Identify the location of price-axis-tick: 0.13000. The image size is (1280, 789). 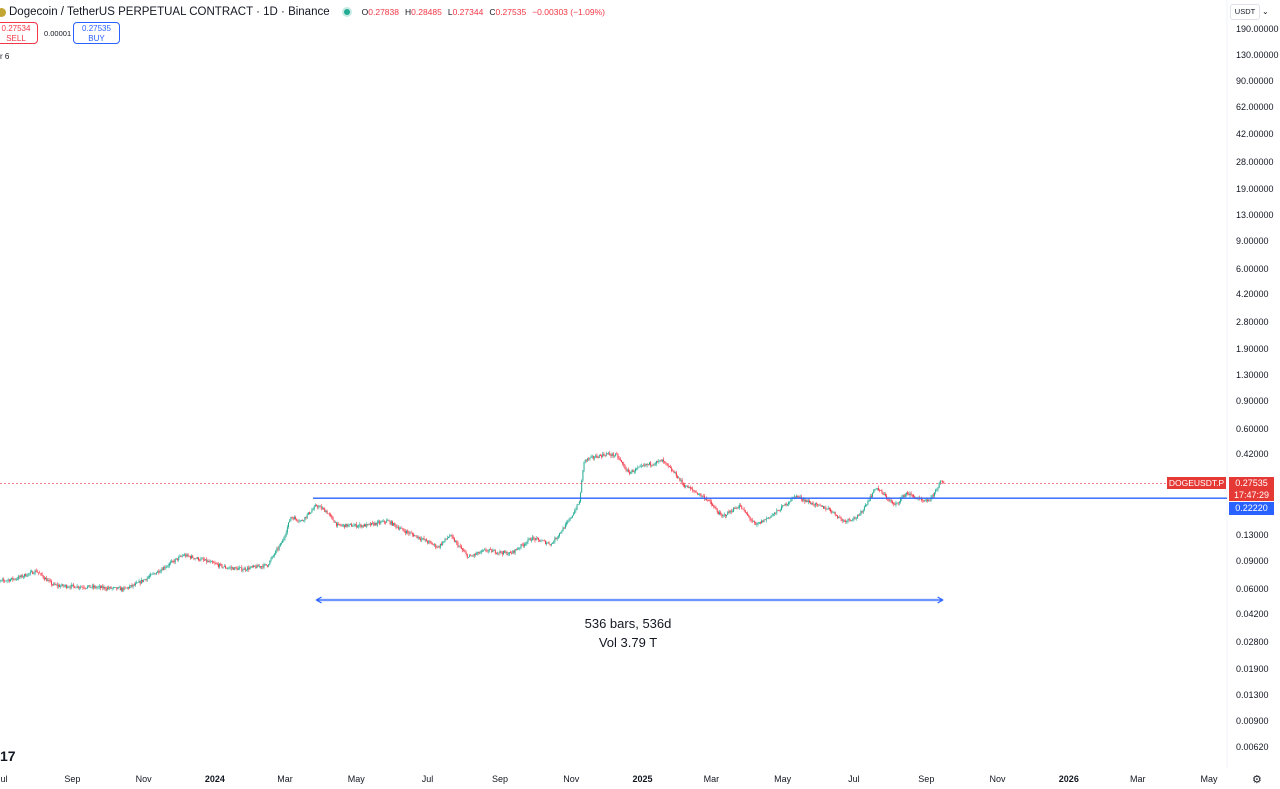
(1252, 535).